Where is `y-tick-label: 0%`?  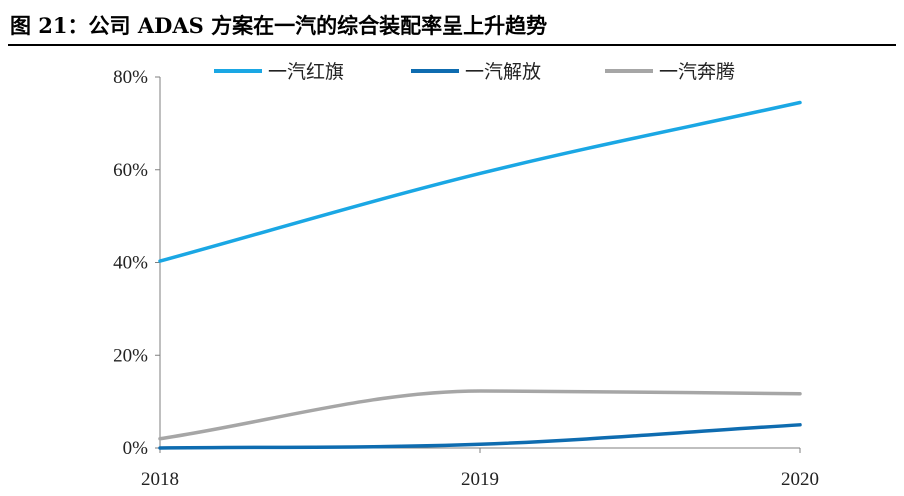 y-tick-label: 0% is located at coordinates (136, 448).